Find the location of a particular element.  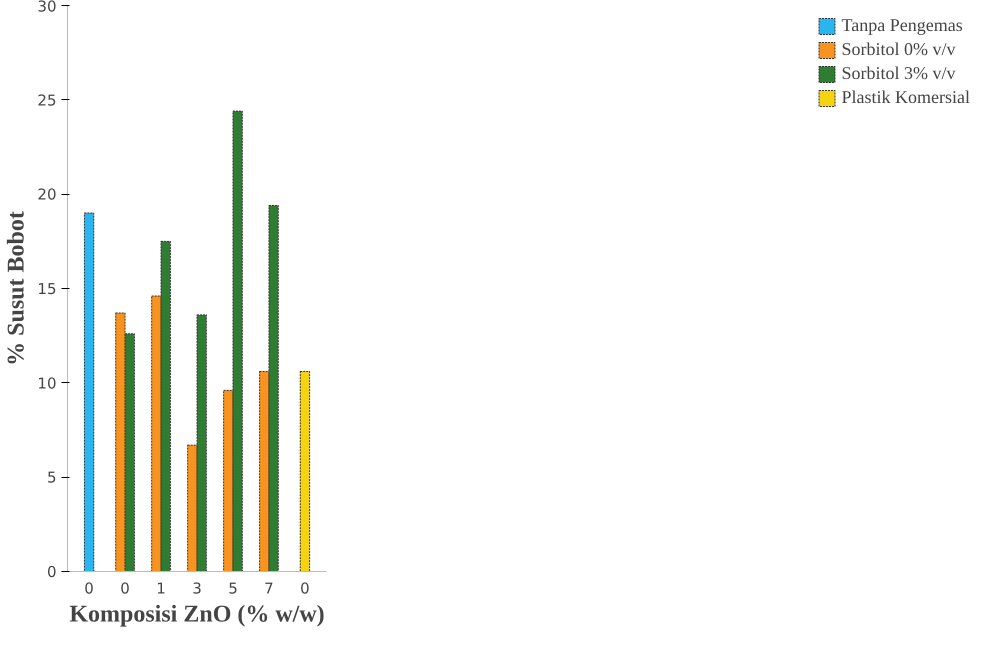

legend-label: Tanpa Pengemas is located at coordinates (902, 25).